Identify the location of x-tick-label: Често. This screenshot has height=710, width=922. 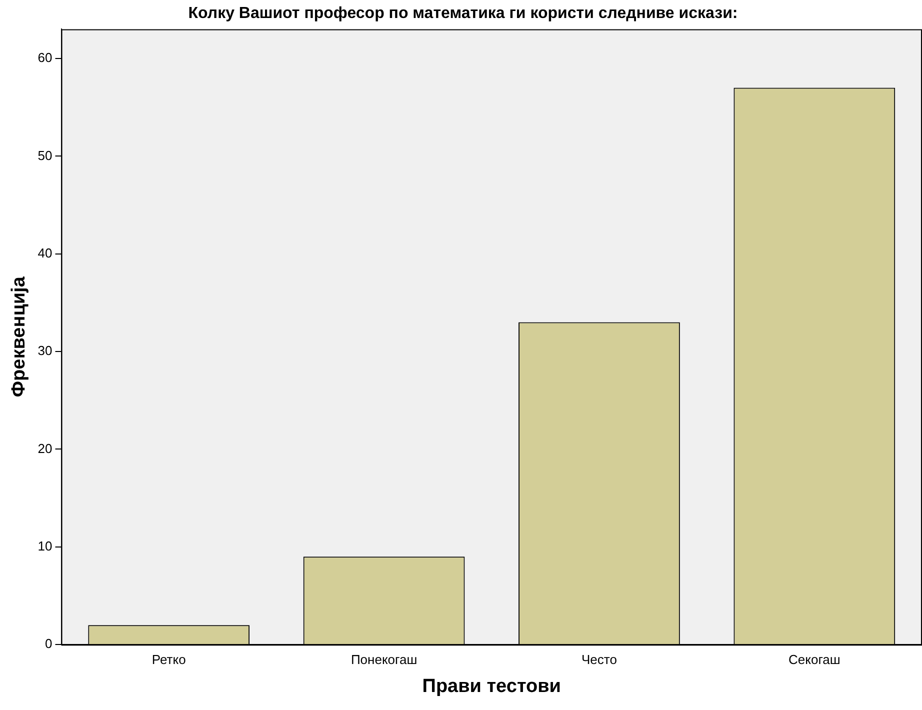
(599, 659).